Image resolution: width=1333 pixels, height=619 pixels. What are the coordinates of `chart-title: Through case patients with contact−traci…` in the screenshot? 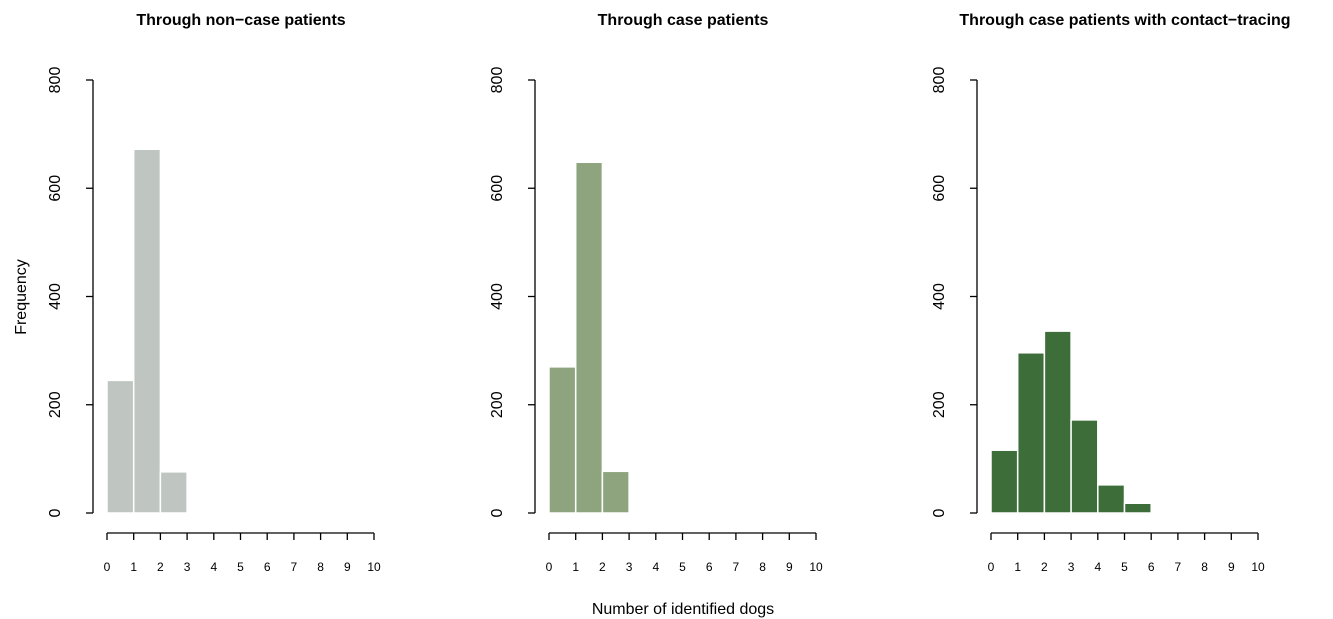 It's located at (1124, 20).